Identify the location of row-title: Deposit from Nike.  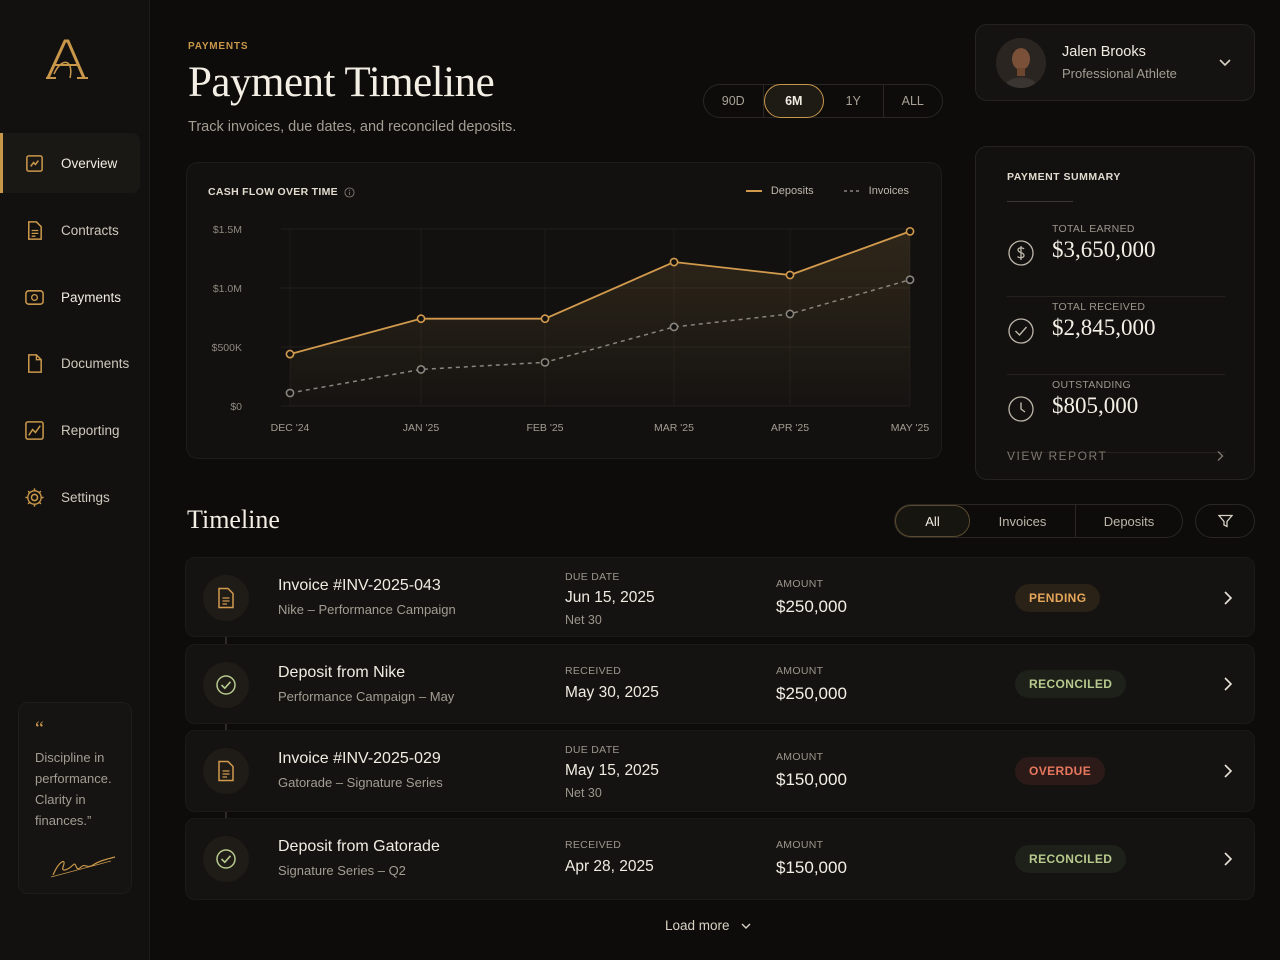
(342, 672).